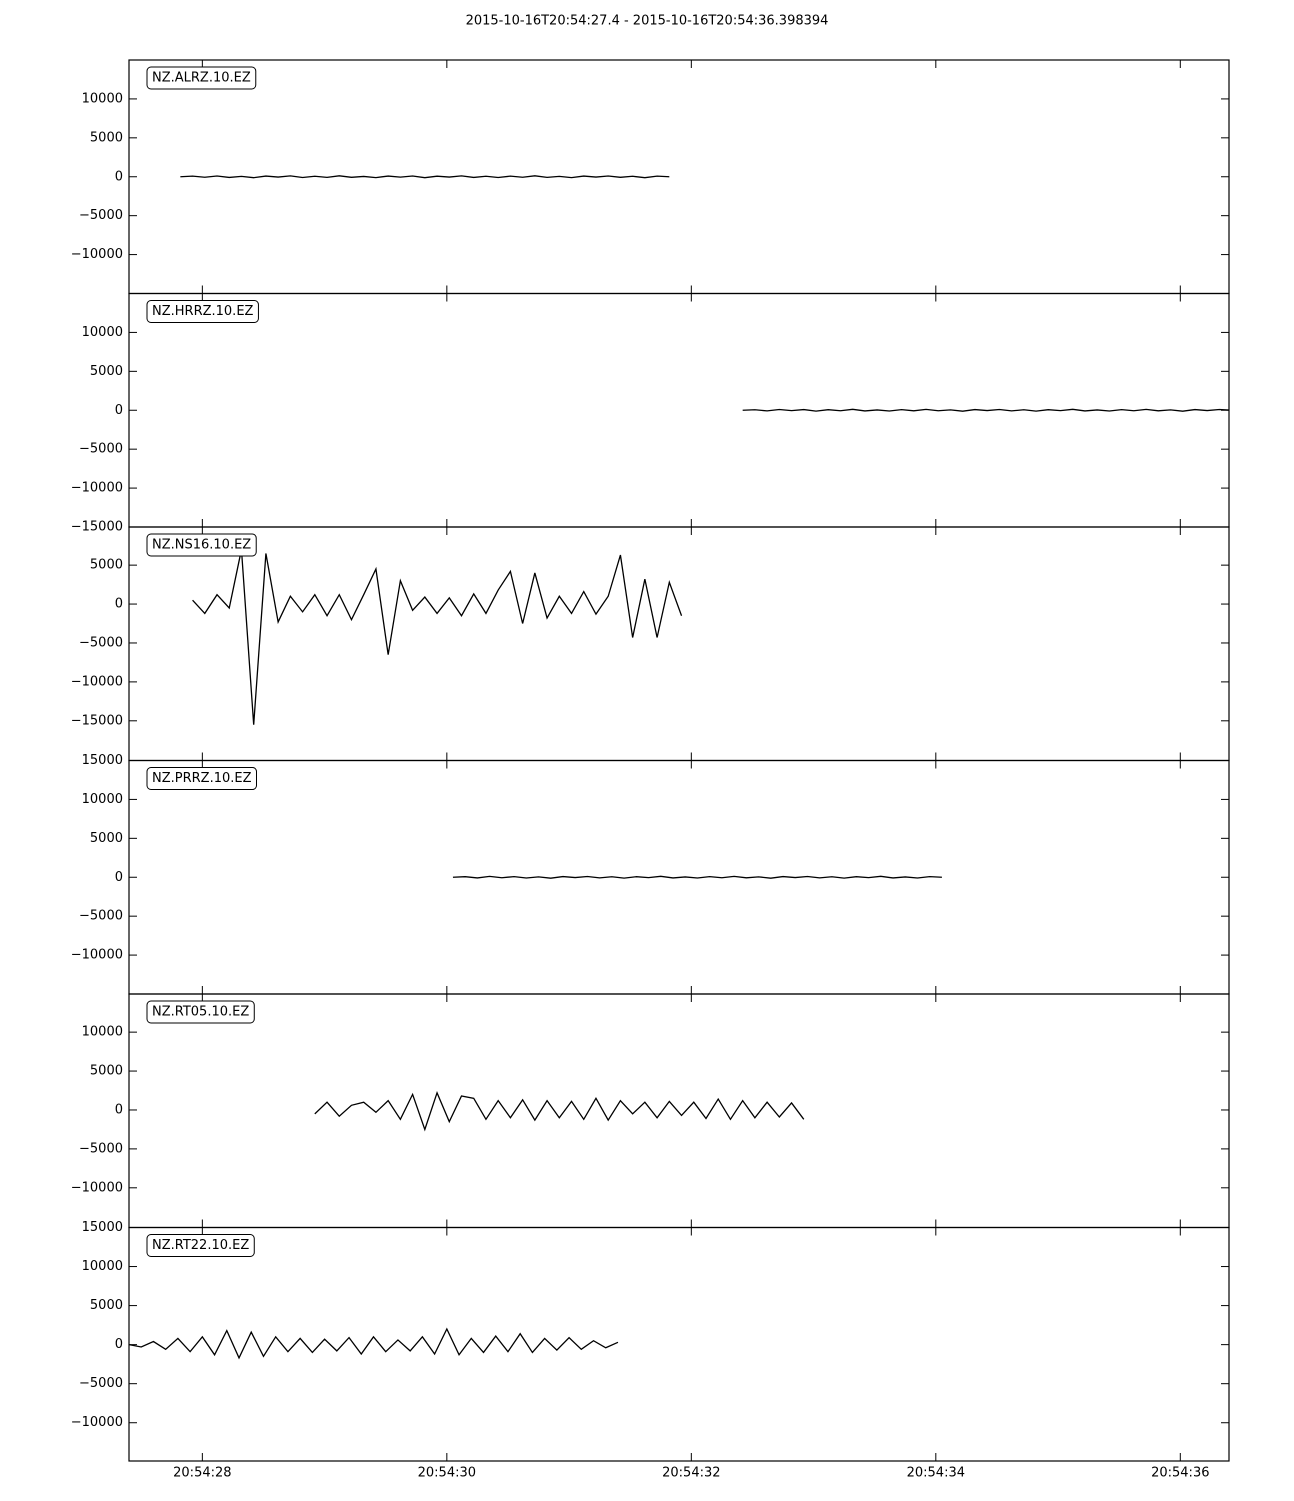 The width and height of the screenshot is (1294, 1501). I want to click on x-tick-label: 20:54:32, so click(691, 1473).